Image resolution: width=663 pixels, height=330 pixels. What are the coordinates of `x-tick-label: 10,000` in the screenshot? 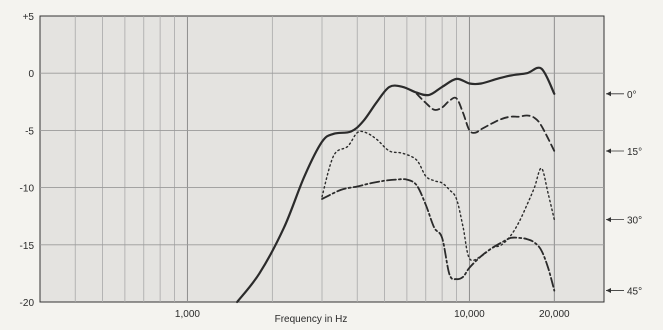 It's located at (469, 314).